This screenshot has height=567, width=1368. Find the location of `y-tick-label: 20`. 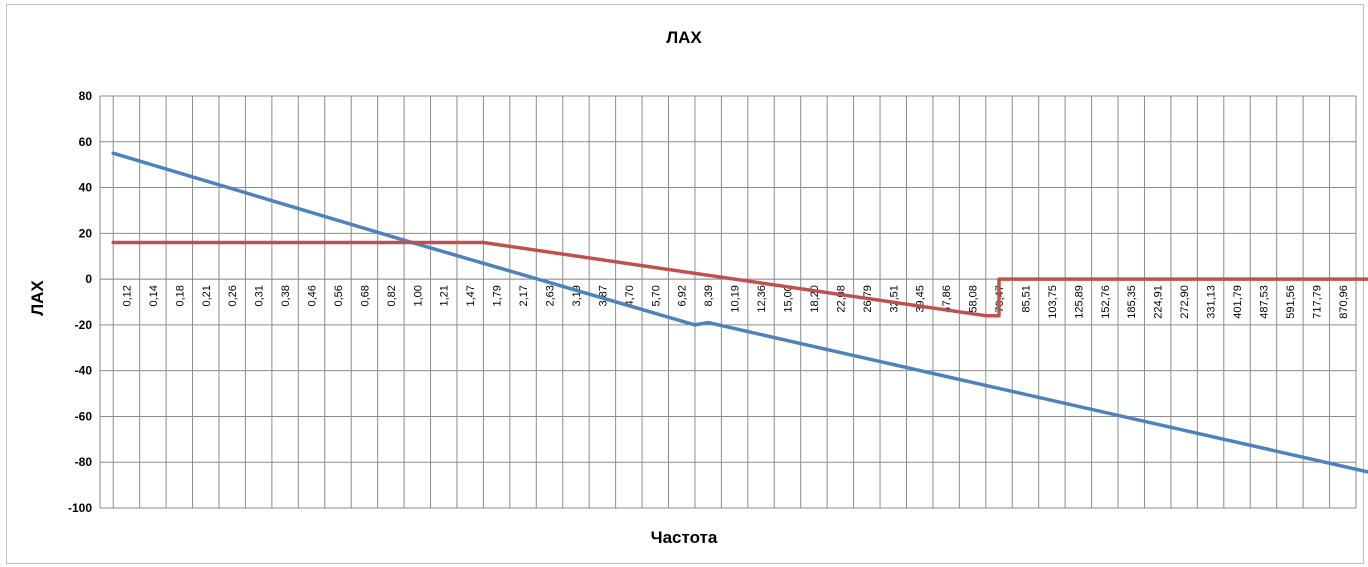

y-tick-label: 20 is located at coordinates (86, 233).